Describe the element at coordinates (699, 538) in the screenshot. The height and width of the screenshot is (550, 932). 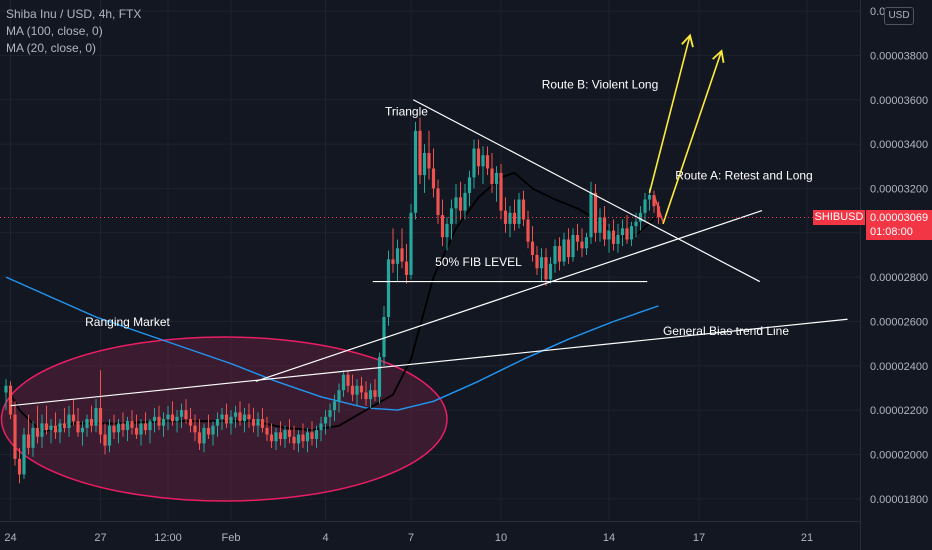
I see `x-tick-label: 17` at that location.